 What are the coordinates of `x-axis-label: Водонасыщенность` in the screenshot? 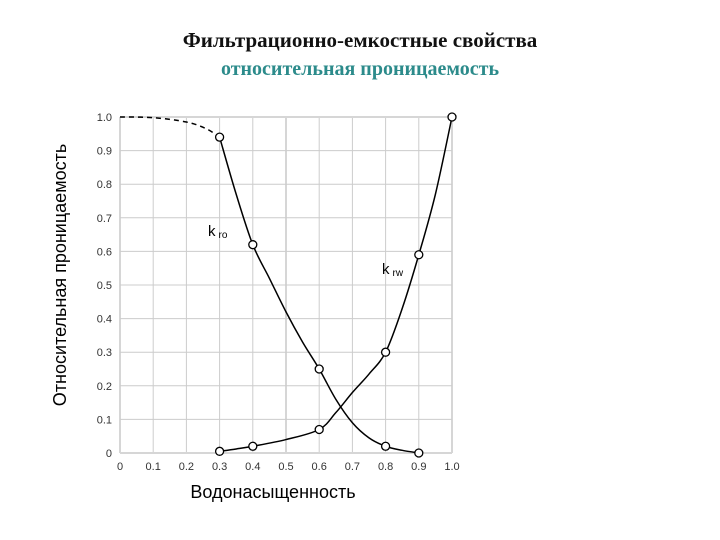 It's located at (272, 492).